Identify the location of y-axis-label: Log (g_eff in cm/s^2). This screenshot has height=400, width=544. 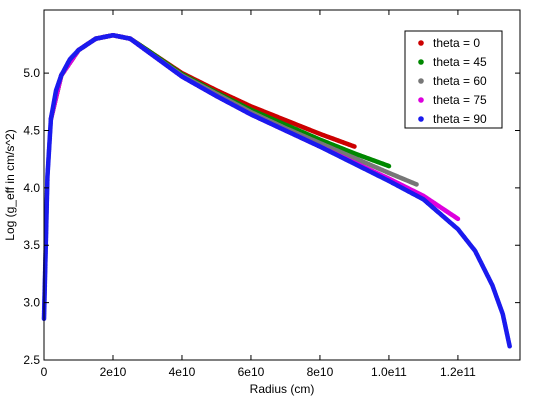
(10, 184).